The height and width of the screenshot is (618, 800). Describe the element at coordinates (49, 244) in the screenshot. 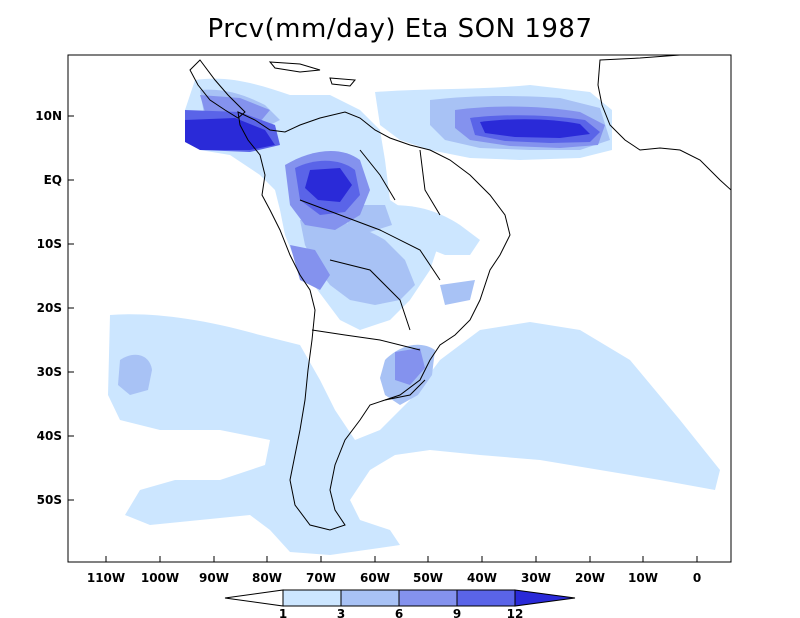

I see `lat-label: 10S` at that location.